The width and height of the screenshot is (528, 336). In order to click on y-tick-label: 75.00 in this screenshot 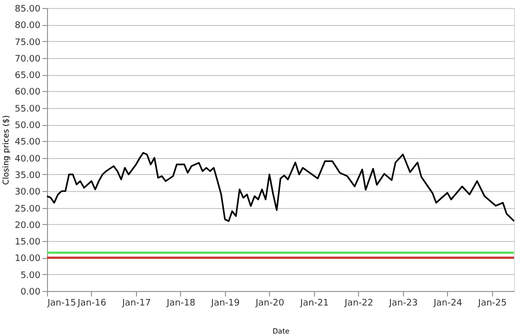, I will do `click(27, 43)`.